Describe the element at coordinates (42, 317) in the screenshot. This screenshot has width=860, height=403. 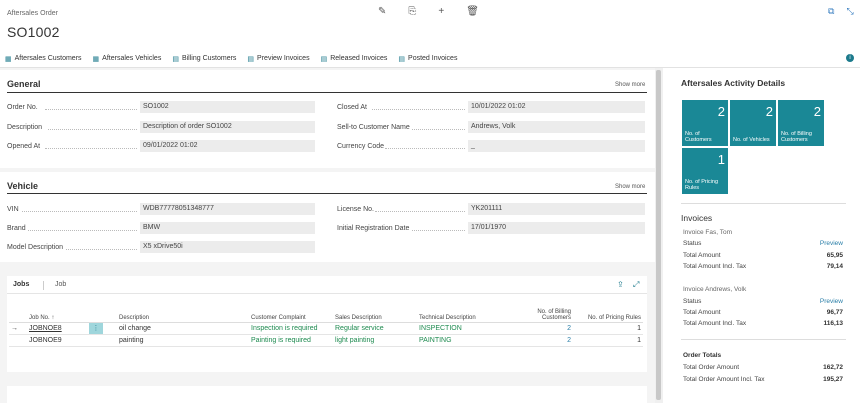
I see `col-job-no: Job No. ↑` at that location.